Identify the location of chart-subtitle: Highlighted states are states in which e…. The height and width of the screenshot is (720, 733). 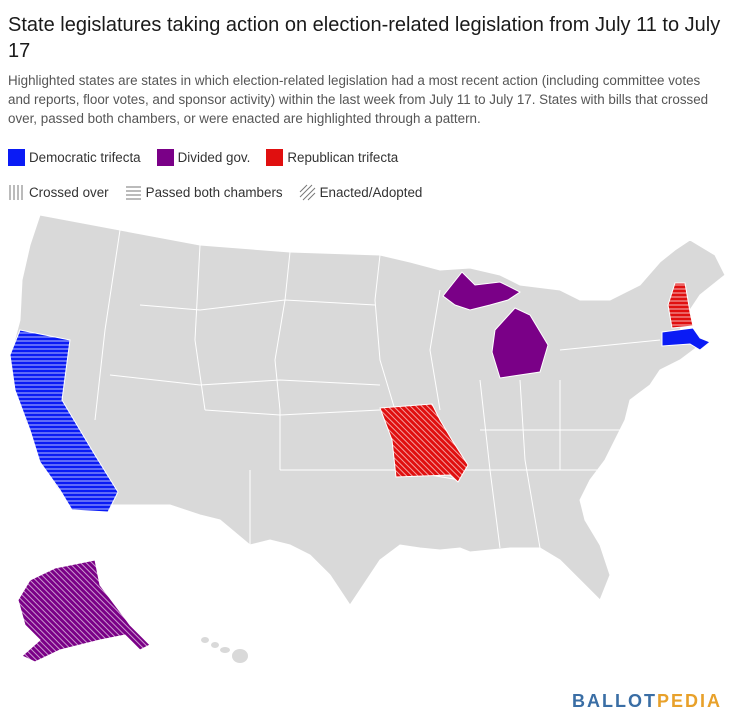
(358, 99).